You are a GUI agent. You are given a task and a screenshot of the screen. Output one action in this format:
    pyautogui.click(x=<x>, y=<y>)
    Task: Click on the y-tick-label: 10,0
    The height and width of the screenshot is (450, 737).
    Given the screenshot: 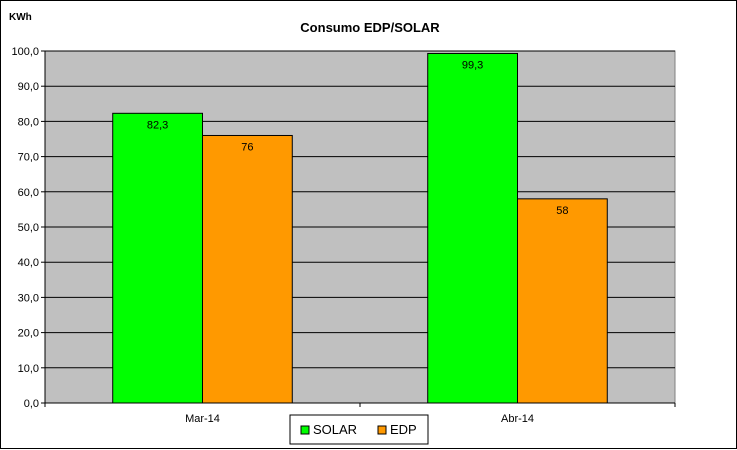 What is the action you would take?
    pyautogui.click(x=28, y=369)
    